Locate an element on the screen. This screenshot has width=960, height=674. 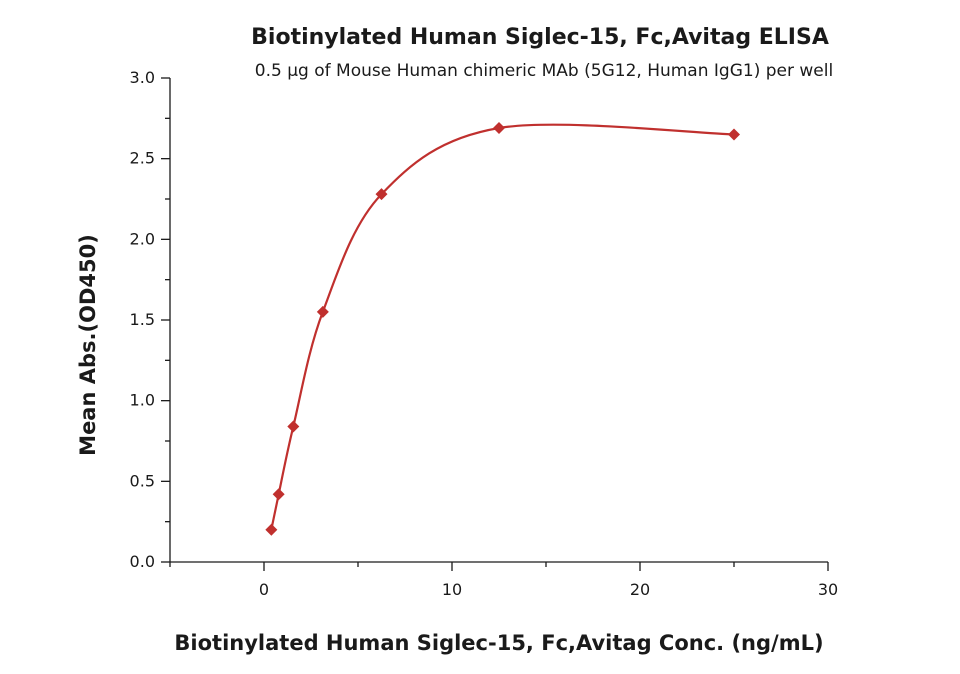
x-tick-label: 30 is located at coordinates (828, 589).